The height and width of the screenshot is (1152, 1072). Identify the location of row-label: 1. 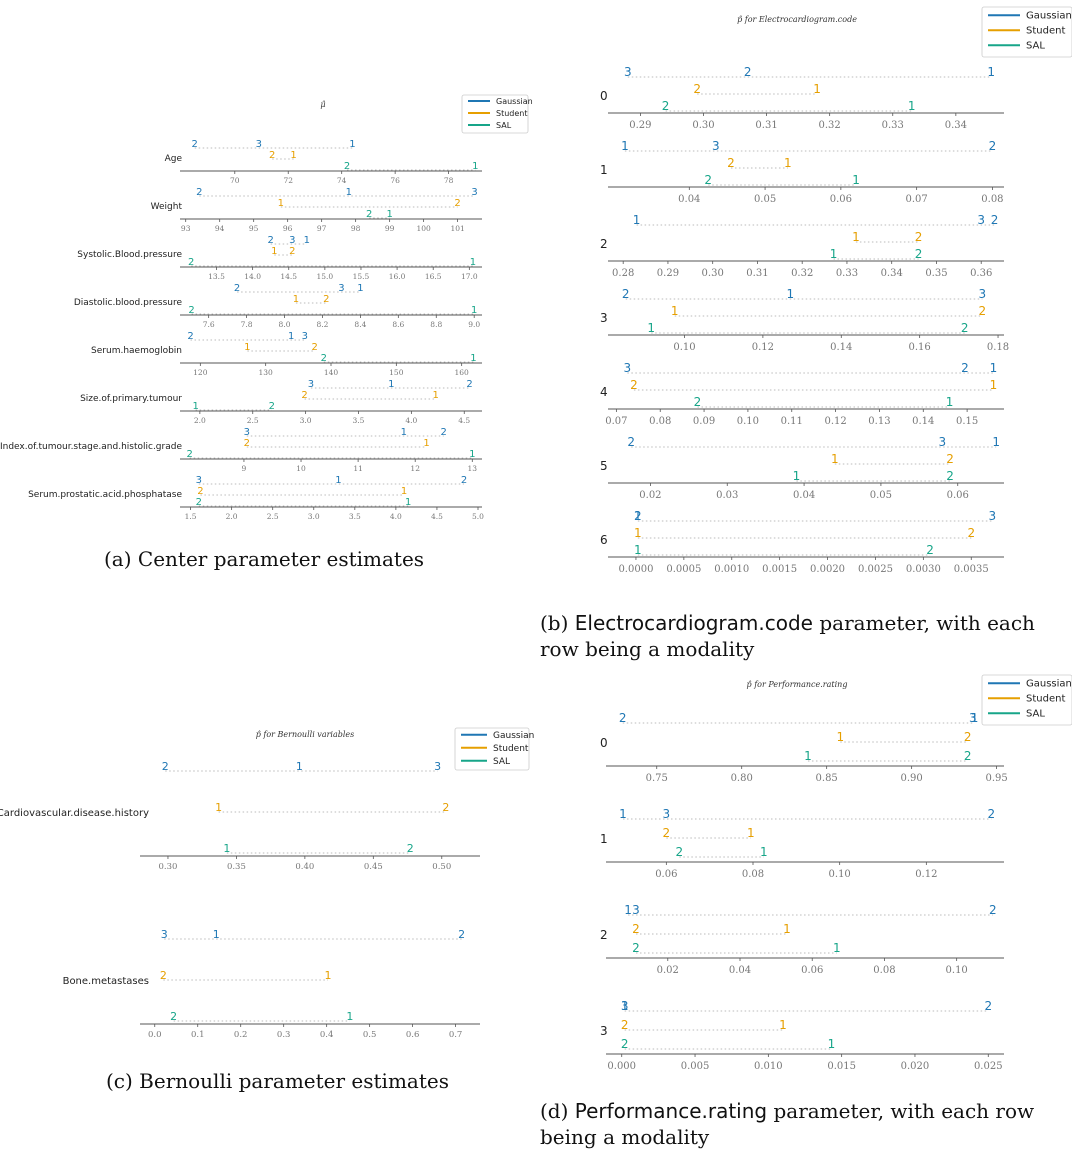
(604, 839).